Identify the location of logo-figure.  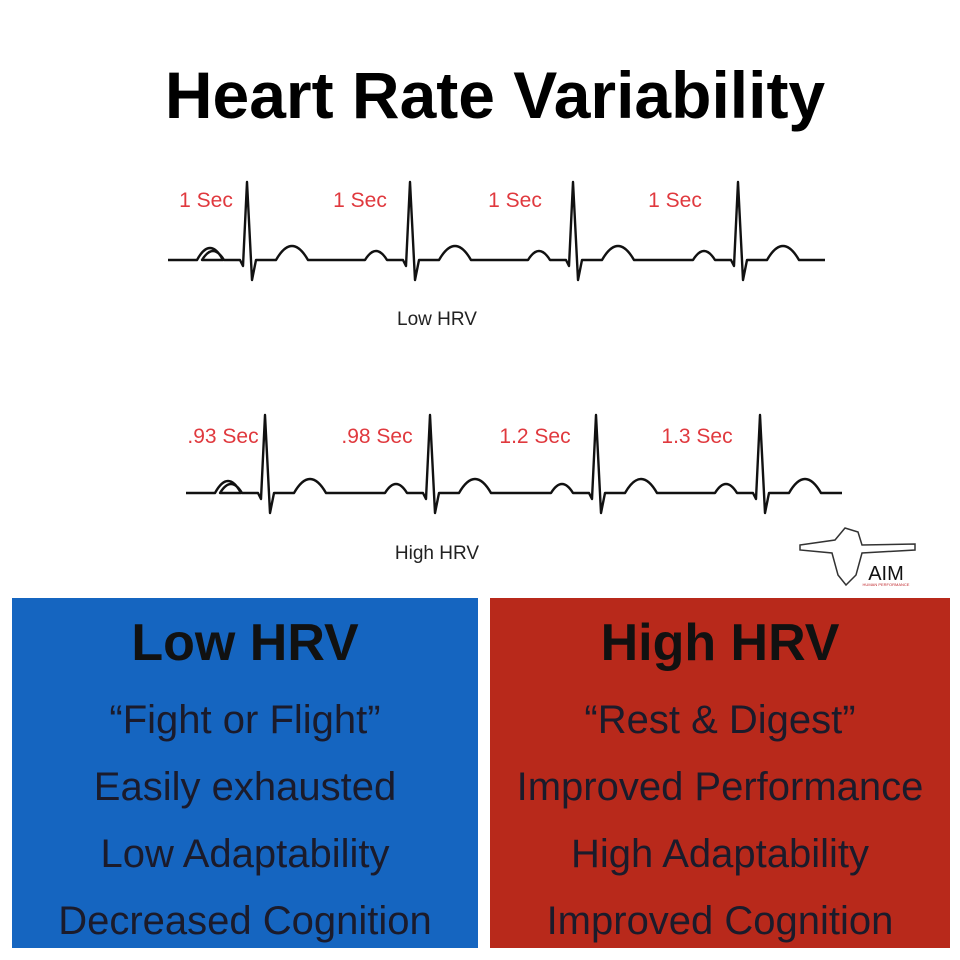
(857, 557).